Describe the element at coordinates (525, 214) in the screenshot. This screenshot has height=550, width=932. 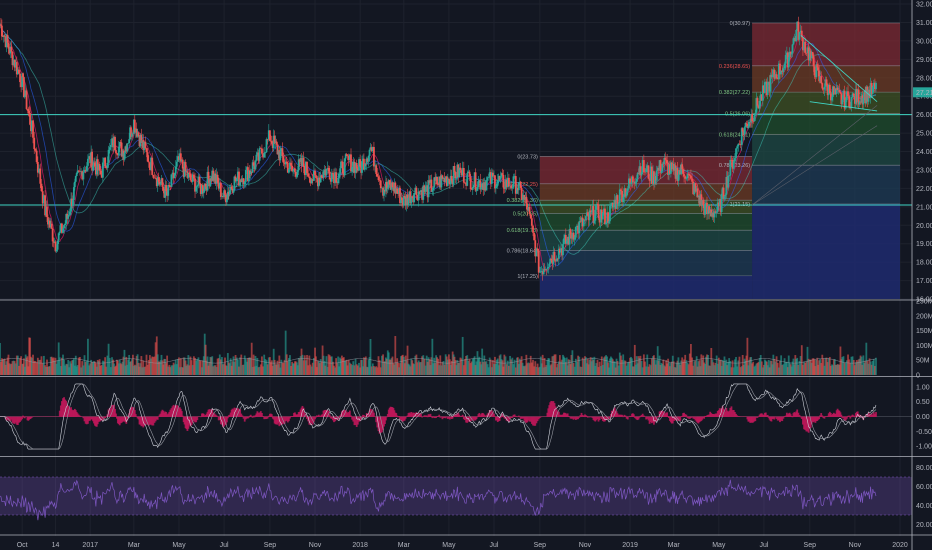
I see `fib-level-label: 0.5(20.65)` at that location.